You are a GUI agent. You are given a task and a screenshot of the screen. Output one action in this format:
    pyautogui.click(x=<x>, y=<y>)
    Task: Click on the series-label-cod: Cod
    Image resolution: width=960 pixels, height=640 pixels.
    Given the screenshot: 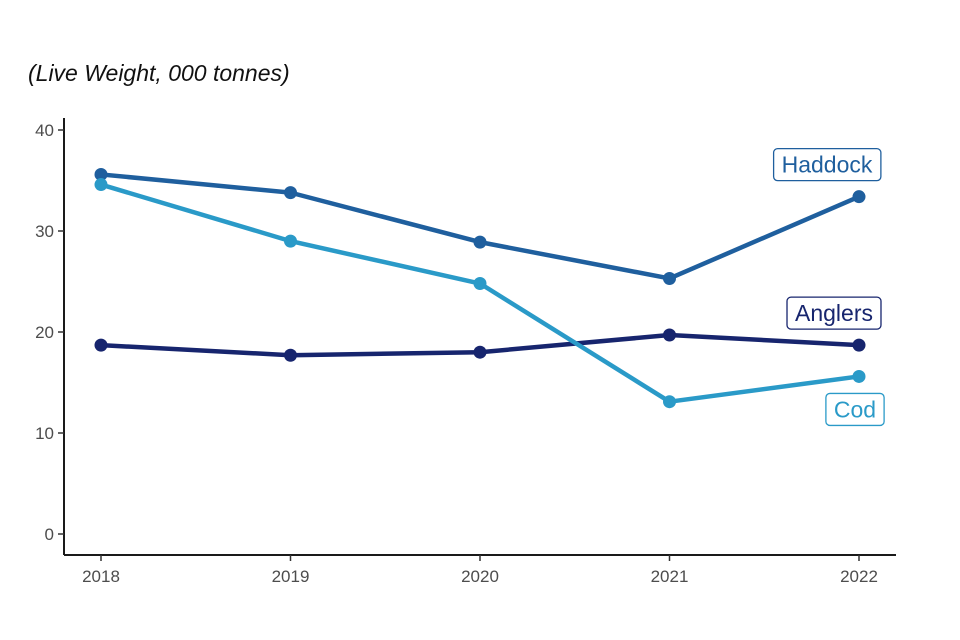 What is the action you would take?
    pyautogui.click(x=855, y=409)
    